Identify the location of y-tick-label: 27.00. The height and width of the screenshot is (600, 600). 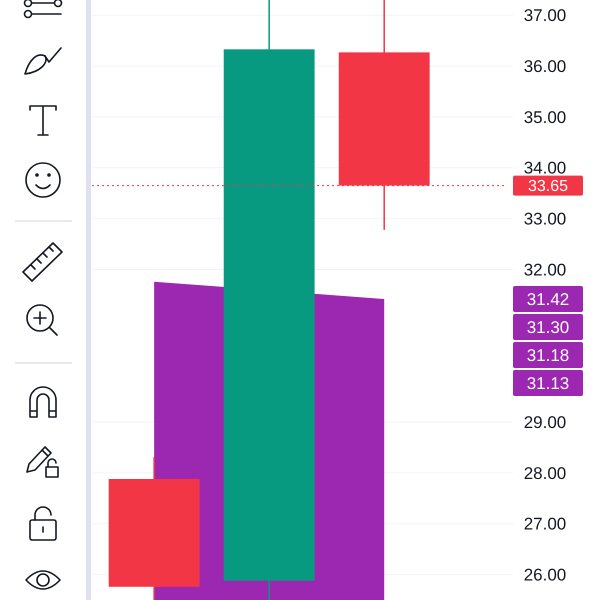
(545, 524).